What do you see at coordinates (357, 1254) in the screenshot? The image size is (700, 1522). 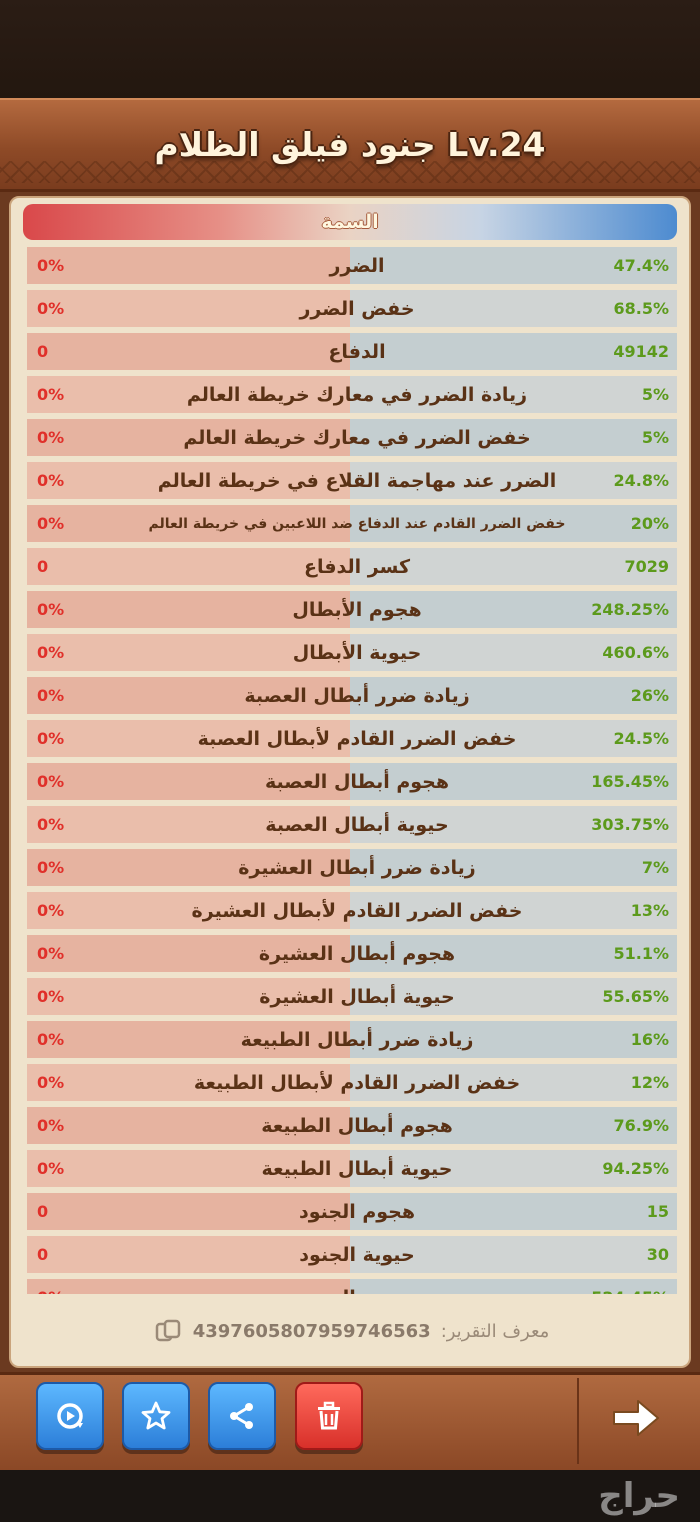 I see `attribute-label: حيوية الجنود` at bounding box center [357, 1254].